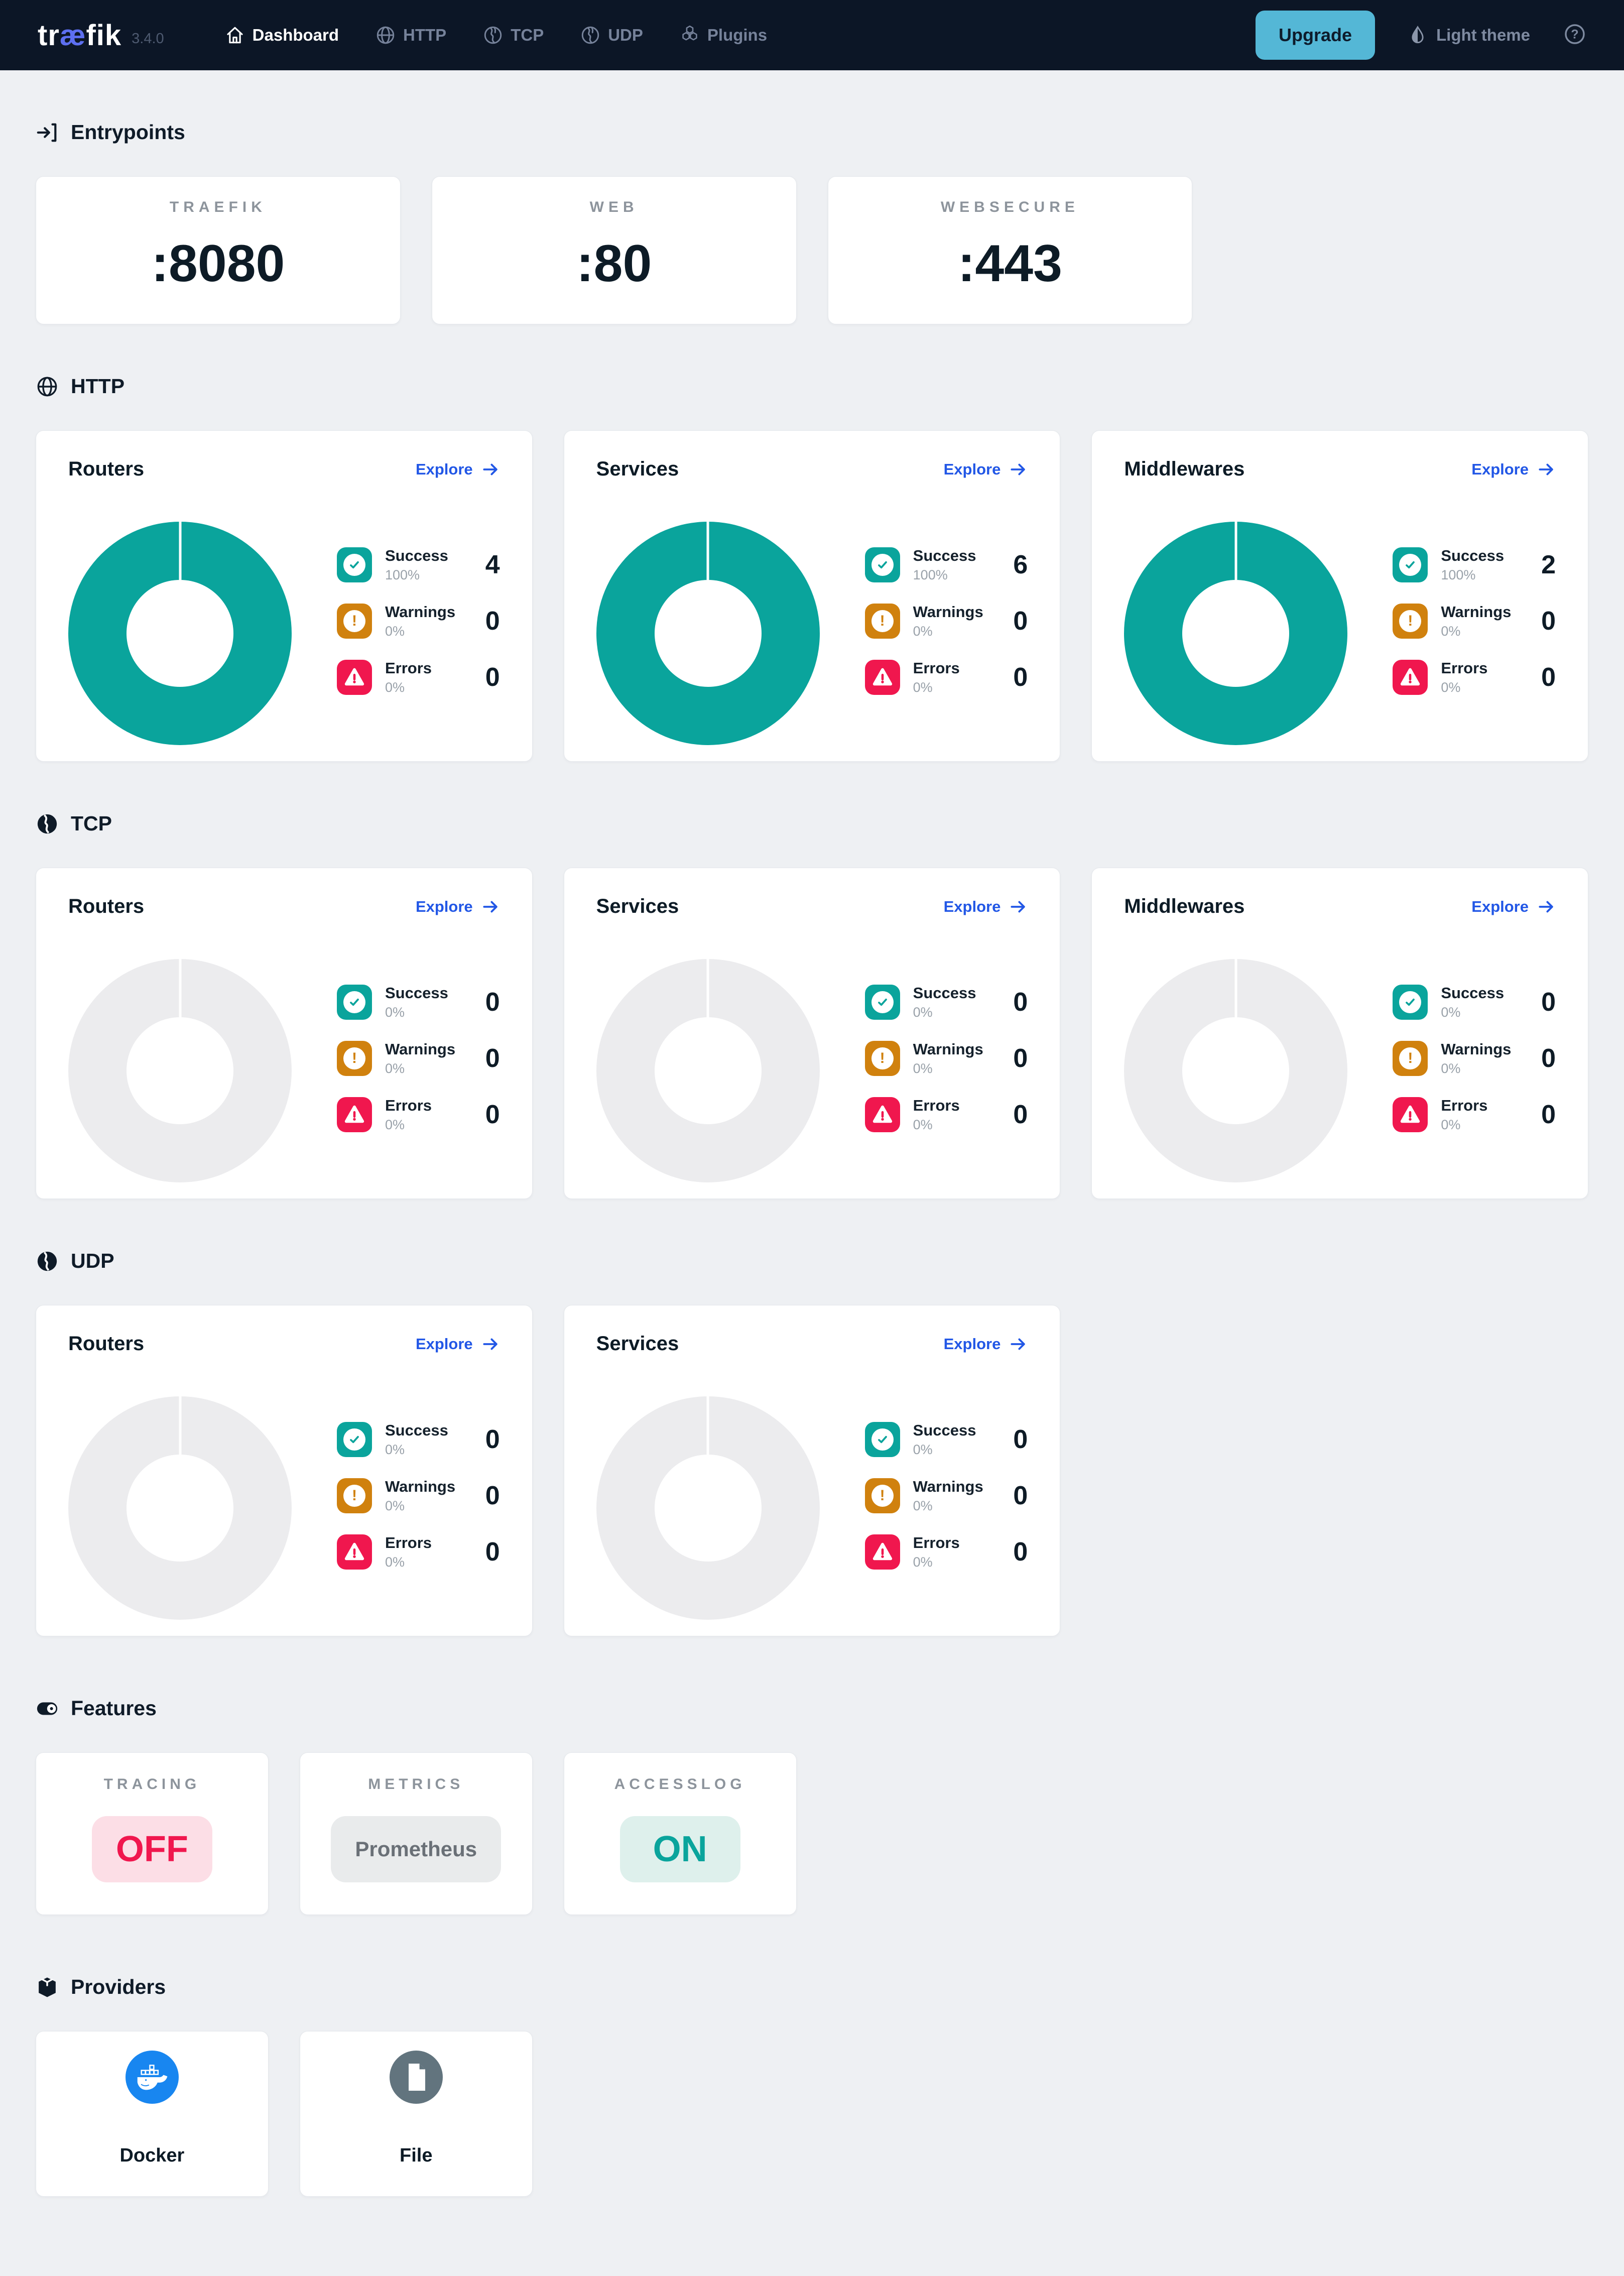 This screenshot has width=1624, height=2276. What do you see at coordinates (128, 132) in the screenshot?
I see `section-title: Entrypoints` at bounding box center [128, 132].